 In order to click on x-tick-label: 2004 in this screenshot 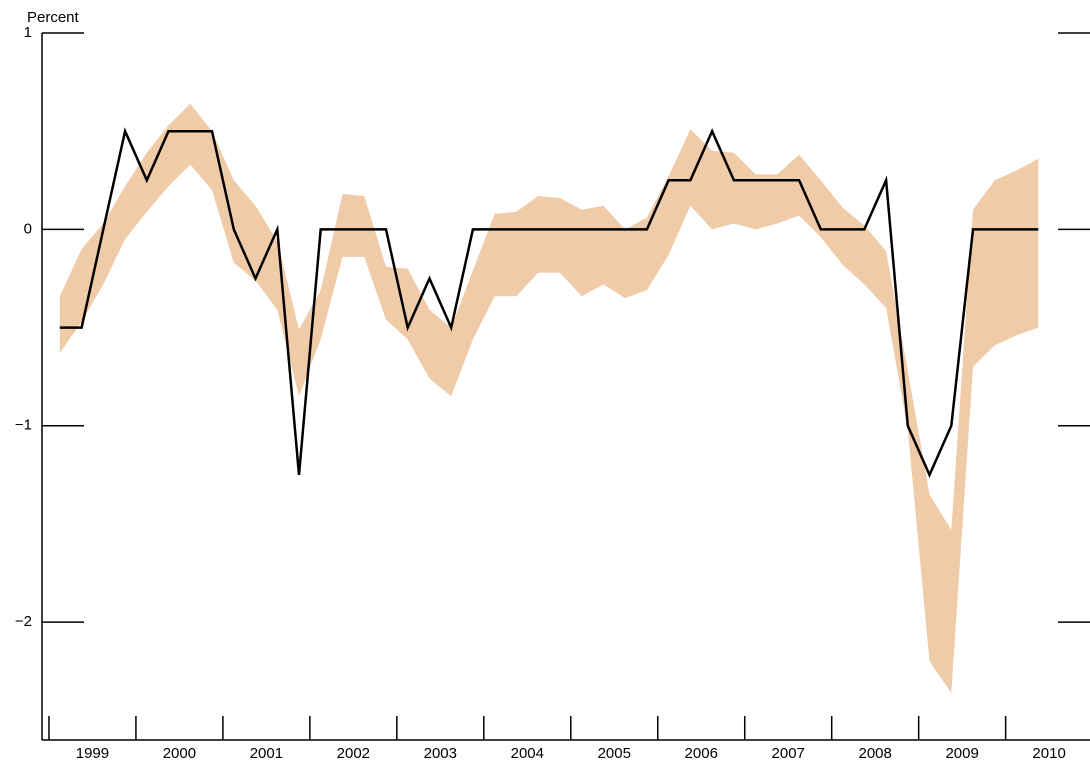, I will do `click(527, 753)`.